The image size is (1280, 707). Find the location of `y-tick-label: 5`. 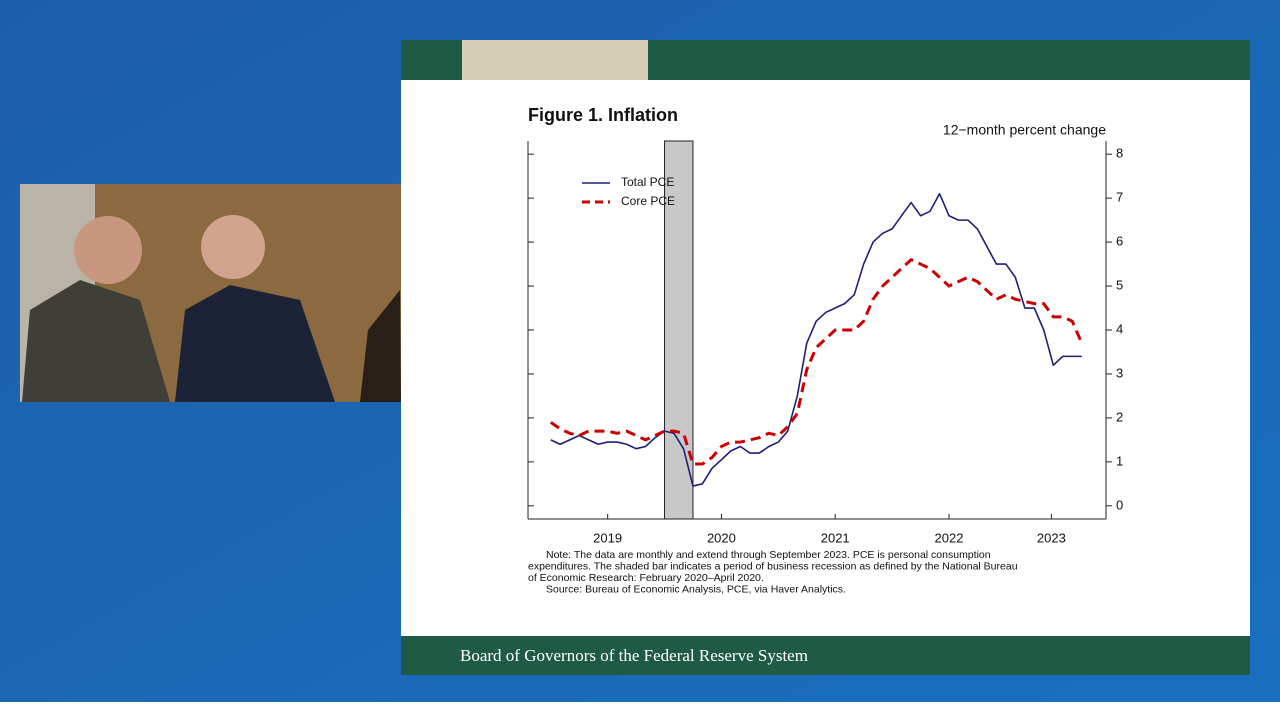

y-tick-label: 5 is located at coordinates (1119, 284).